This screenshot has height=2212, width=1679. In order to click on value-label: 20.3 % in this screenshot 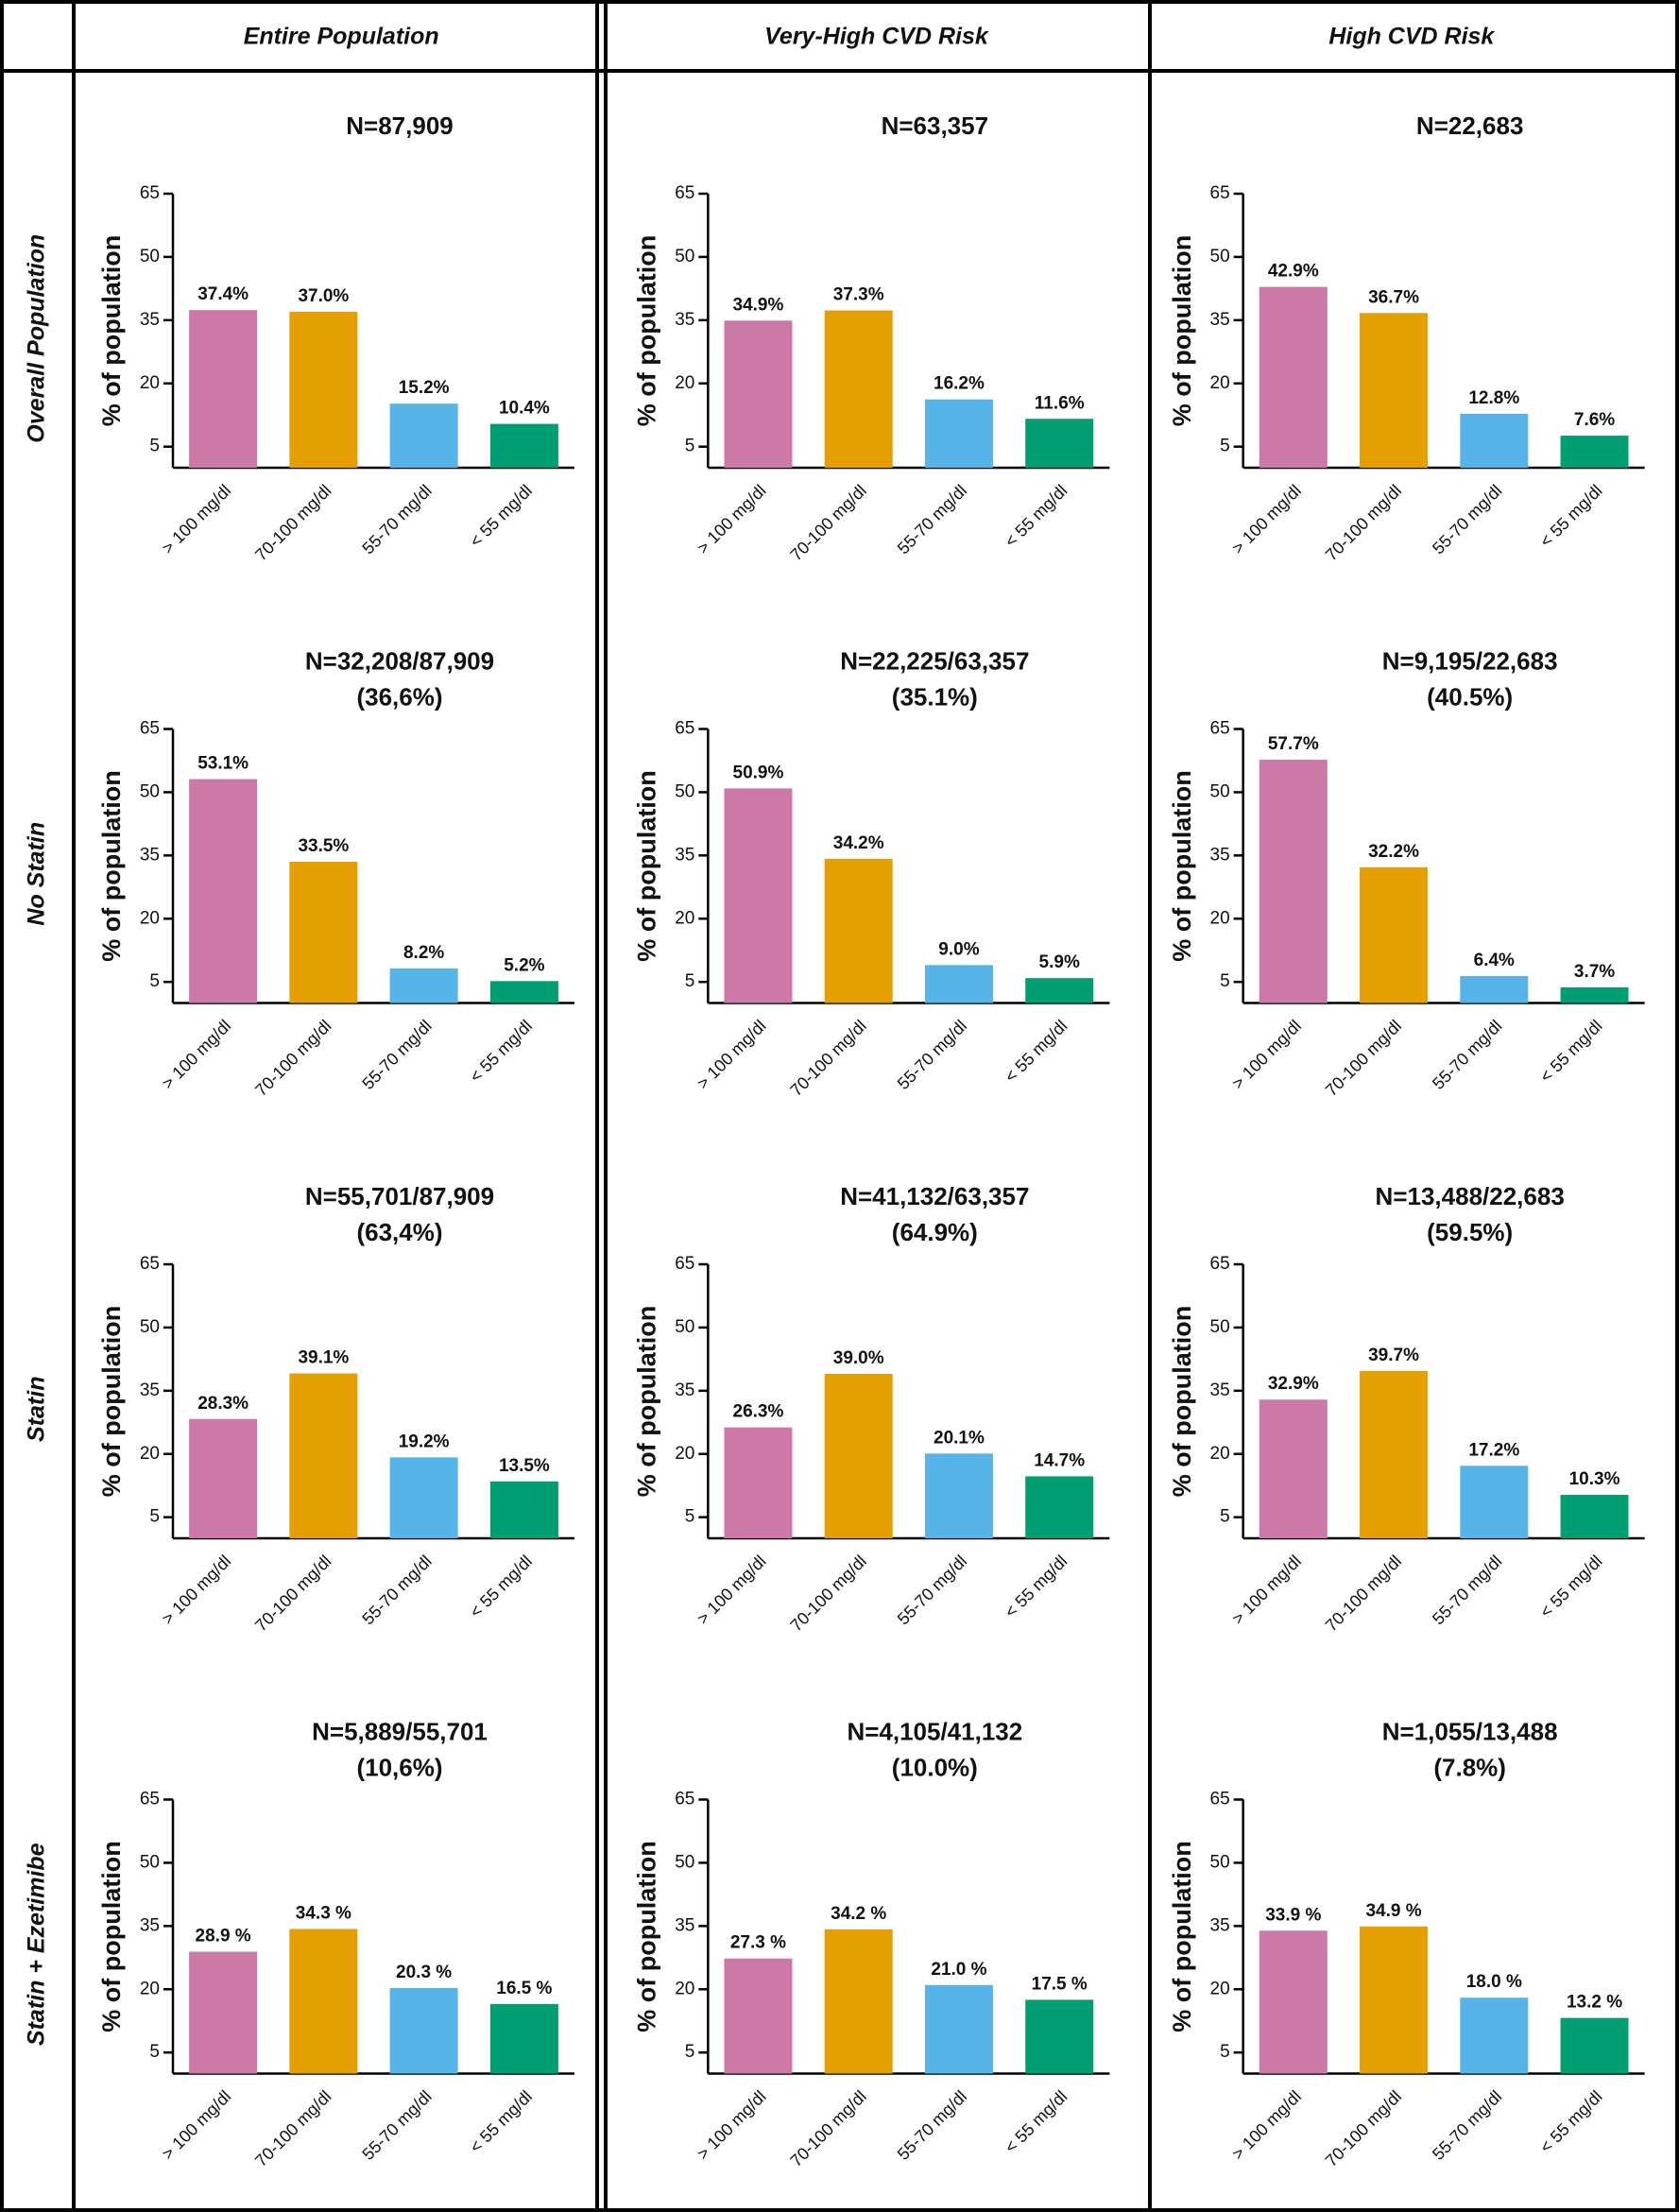, I will do `click(424, 1973)`.